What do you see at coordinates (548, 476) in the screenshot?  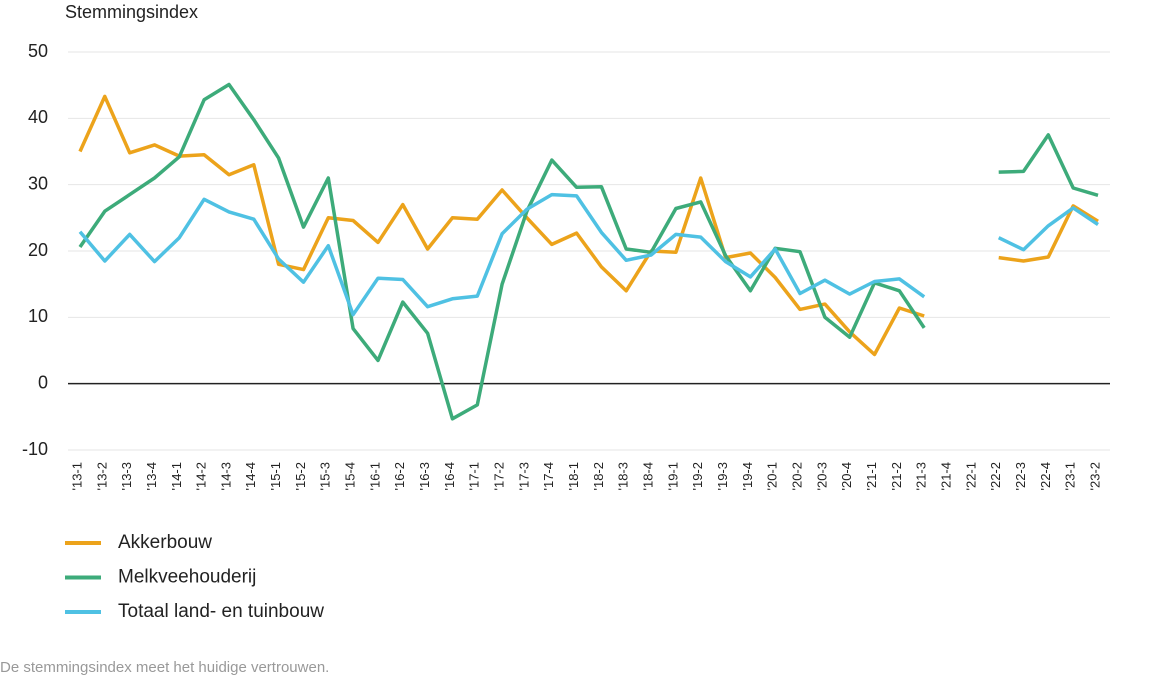 I see `x-tick-label: '17-4` at bounding box center [548, 476].